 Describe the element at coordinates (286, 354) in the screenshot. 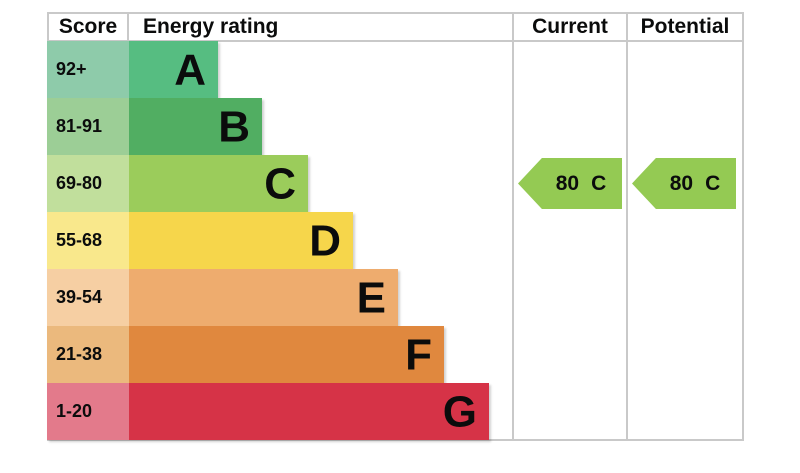

I see `band-bar-f: F` at that location.